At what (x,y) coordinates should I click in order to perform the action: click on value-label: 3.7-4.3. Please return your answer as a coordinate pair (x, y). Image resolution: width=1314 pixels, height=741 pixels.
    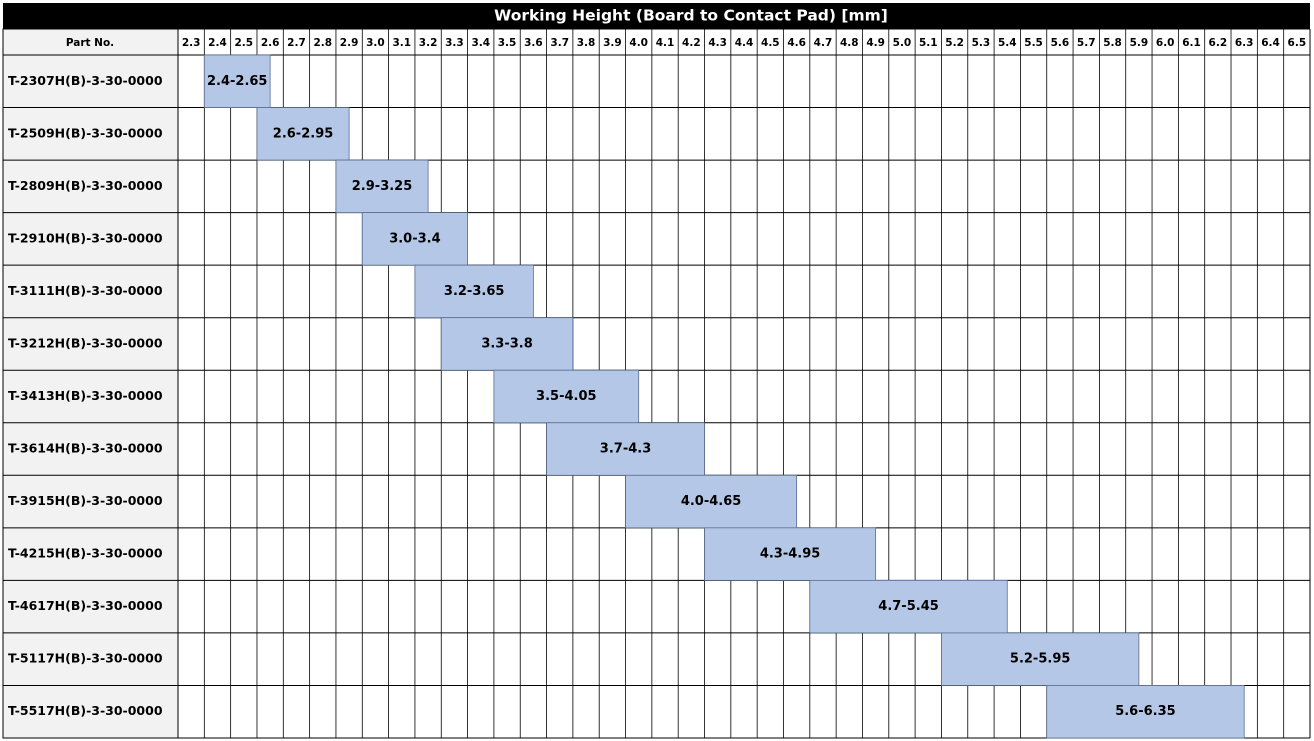
    Looking at the image, I should click on (625, 449).